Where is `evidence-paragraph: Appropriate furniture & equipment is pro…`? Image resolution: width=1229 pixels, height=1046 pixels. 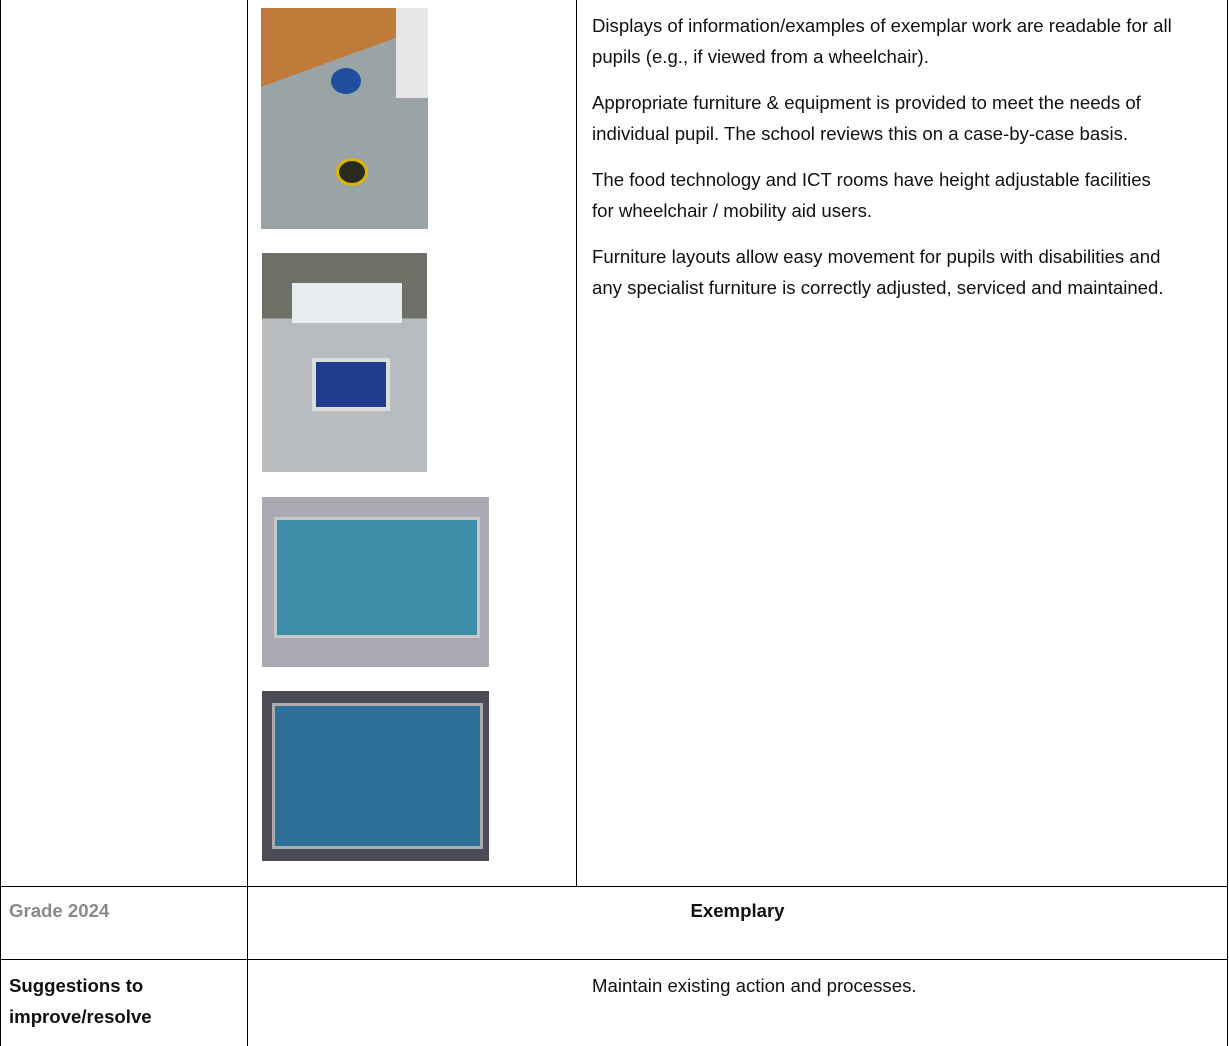 evidence-paragraph: Appropriate furniture & equipment is pro… is located at coordinates (866, 118).